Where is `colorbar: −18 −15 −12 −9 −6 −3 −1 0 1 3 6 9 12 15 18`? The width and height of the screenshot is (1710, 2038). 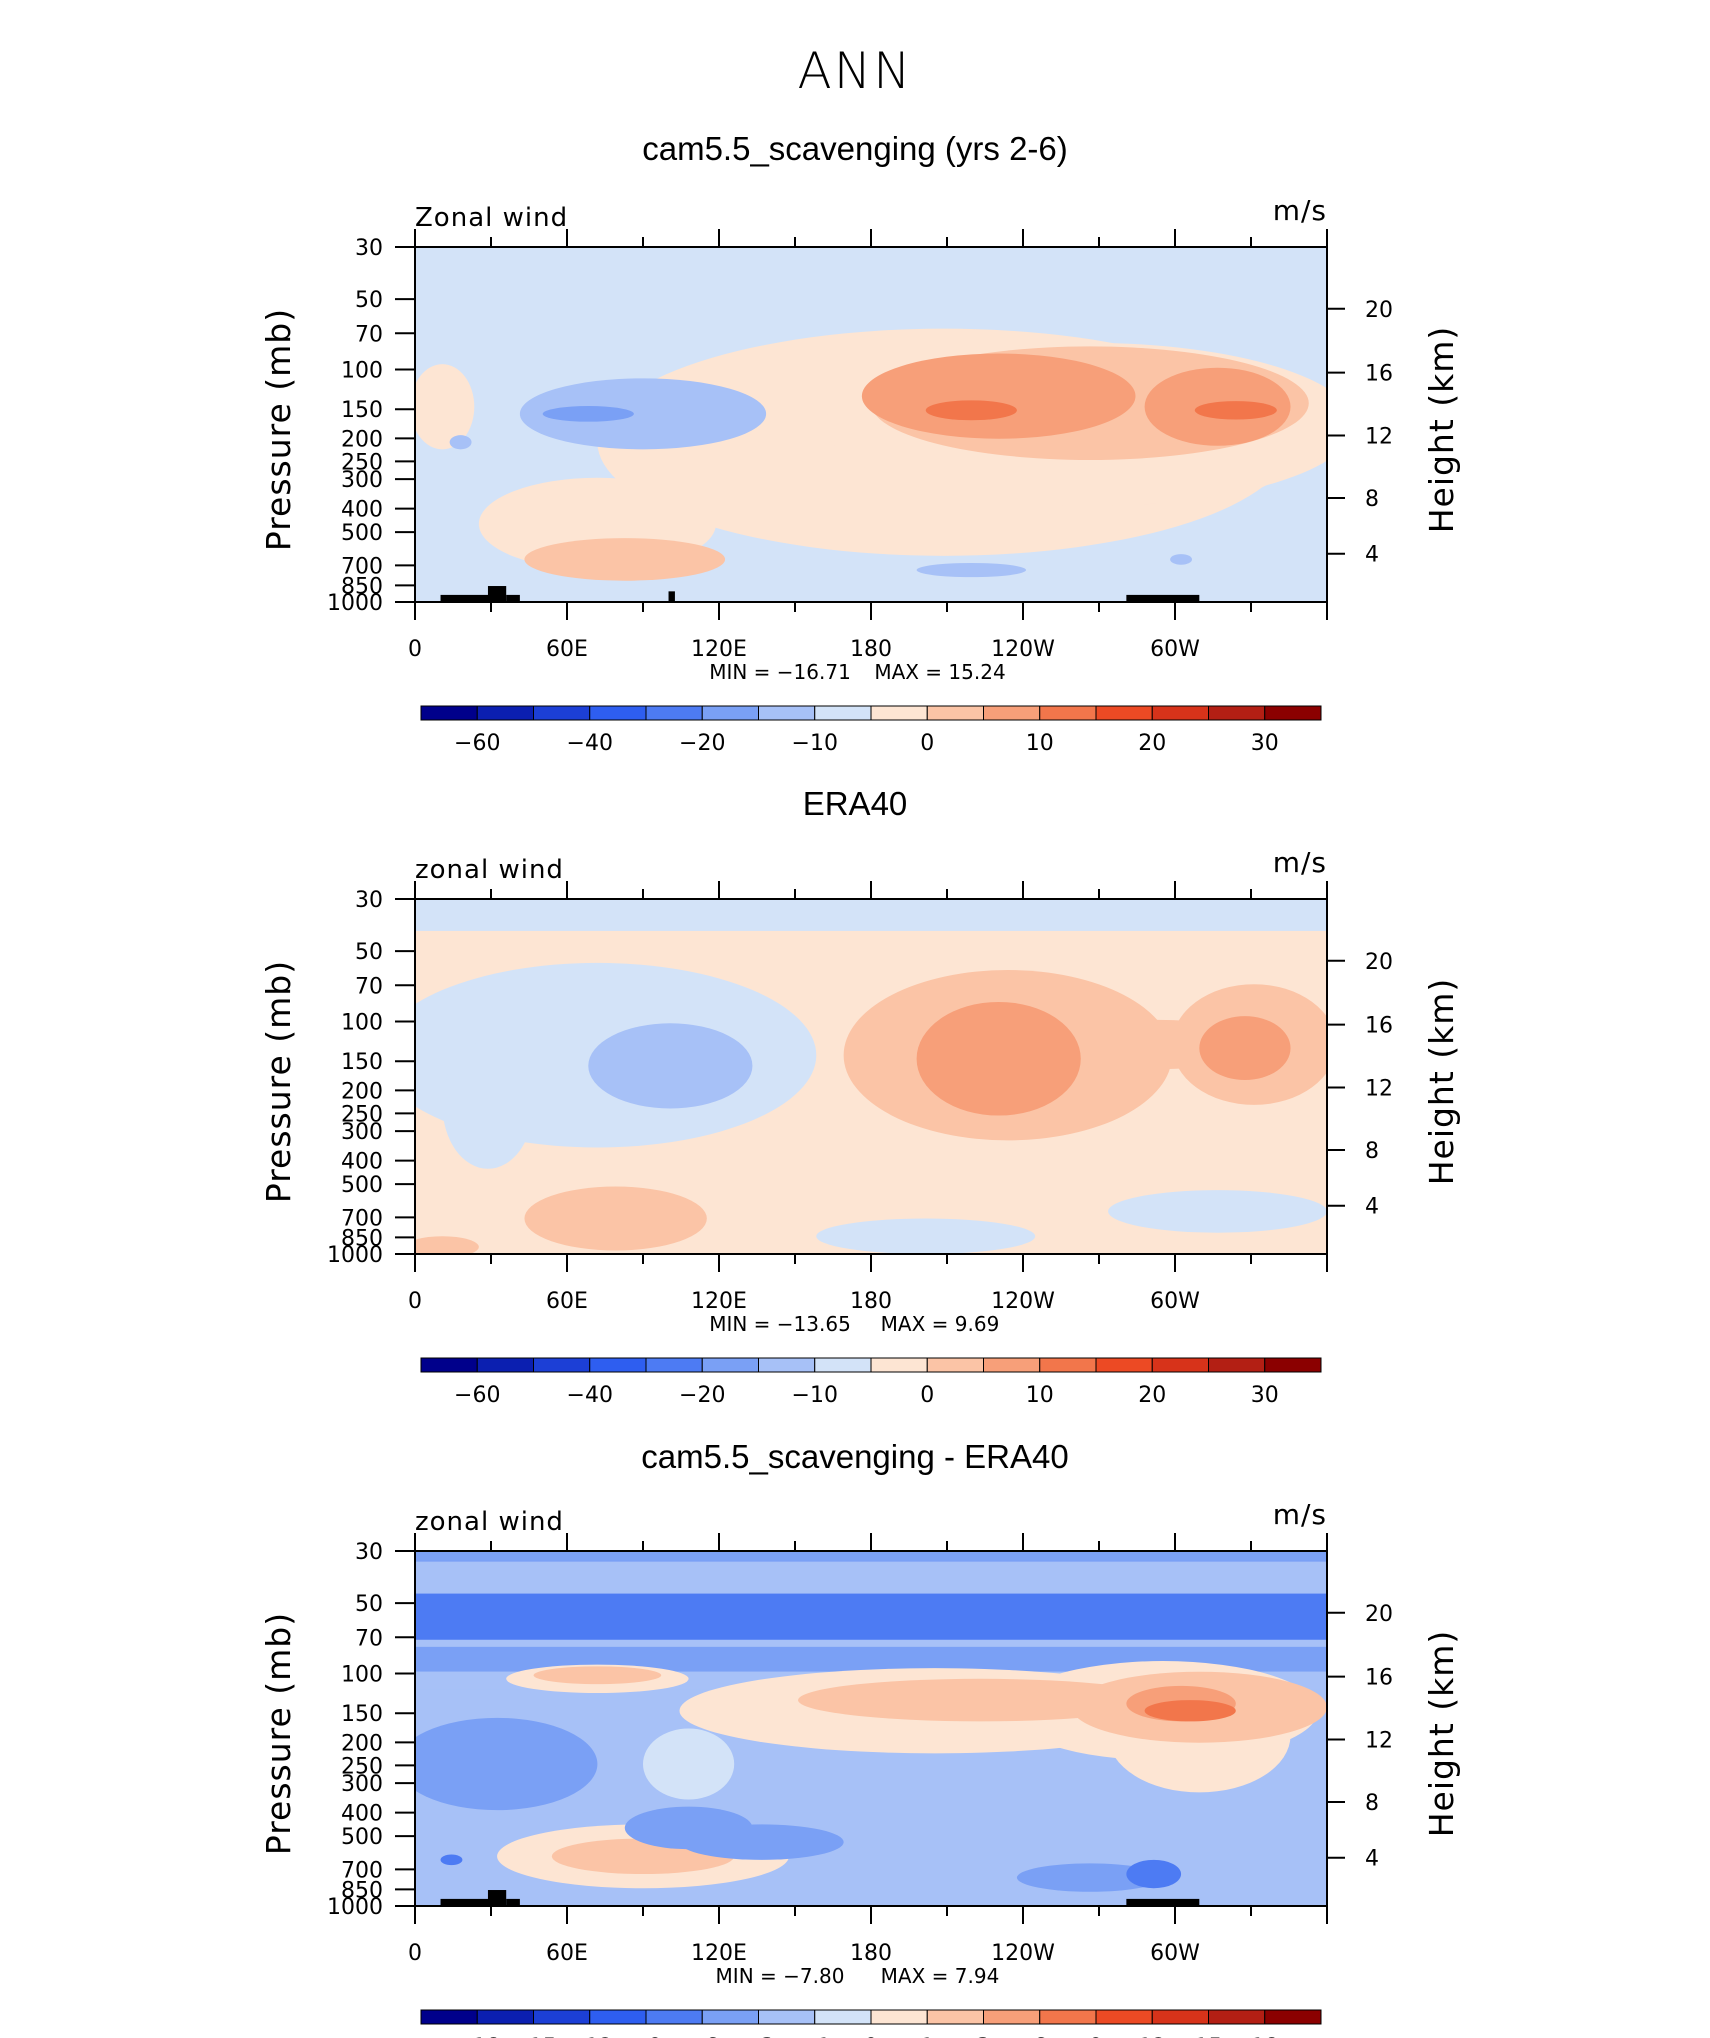 colorbar: −18 −15 −12 −9 −6 −3 −1 0 1 3 6 9 12 15 18 is located at coordinates (871, 2023).